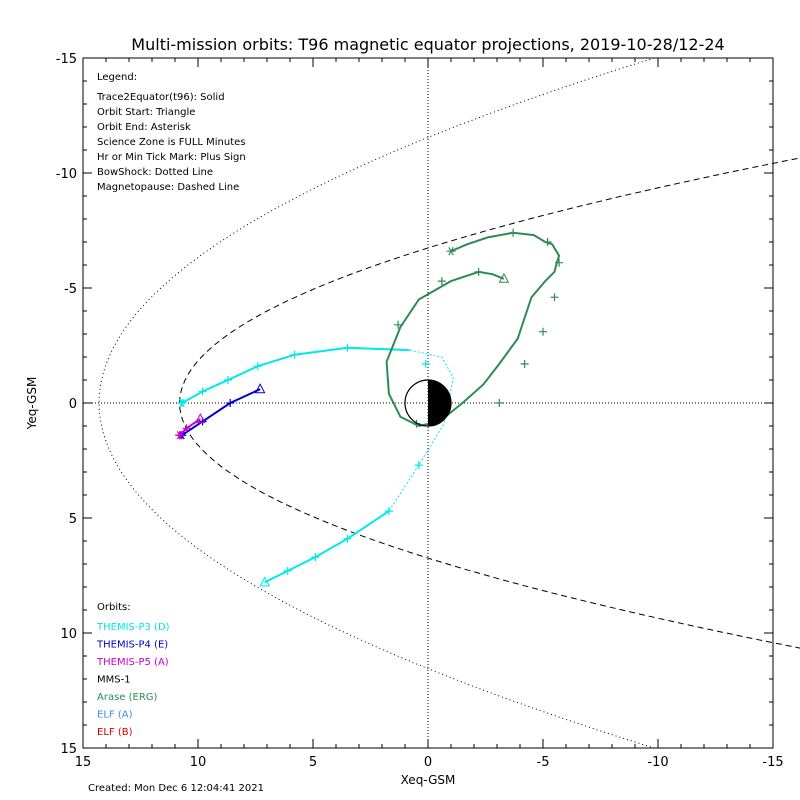 The width and height of the screenshot is (800, 800). I want to click on orbit-label: ELF (B), so click(115, 732).